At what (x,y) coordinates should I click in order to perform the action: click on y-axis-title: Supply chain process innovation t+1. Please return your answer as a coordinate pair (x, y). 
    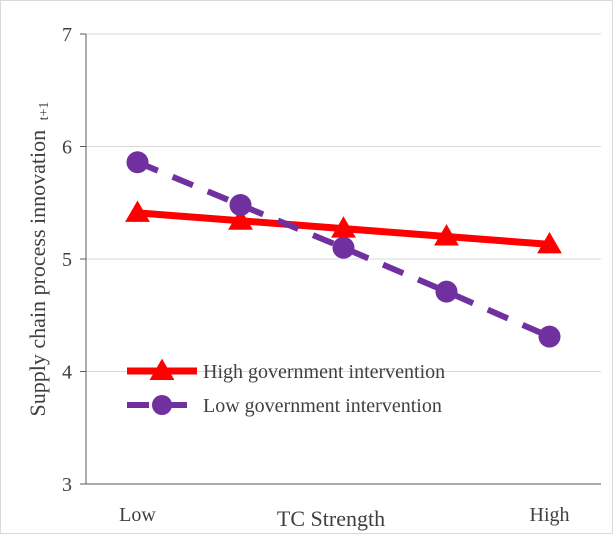
    Looking at the image, I should click on (38, 259).